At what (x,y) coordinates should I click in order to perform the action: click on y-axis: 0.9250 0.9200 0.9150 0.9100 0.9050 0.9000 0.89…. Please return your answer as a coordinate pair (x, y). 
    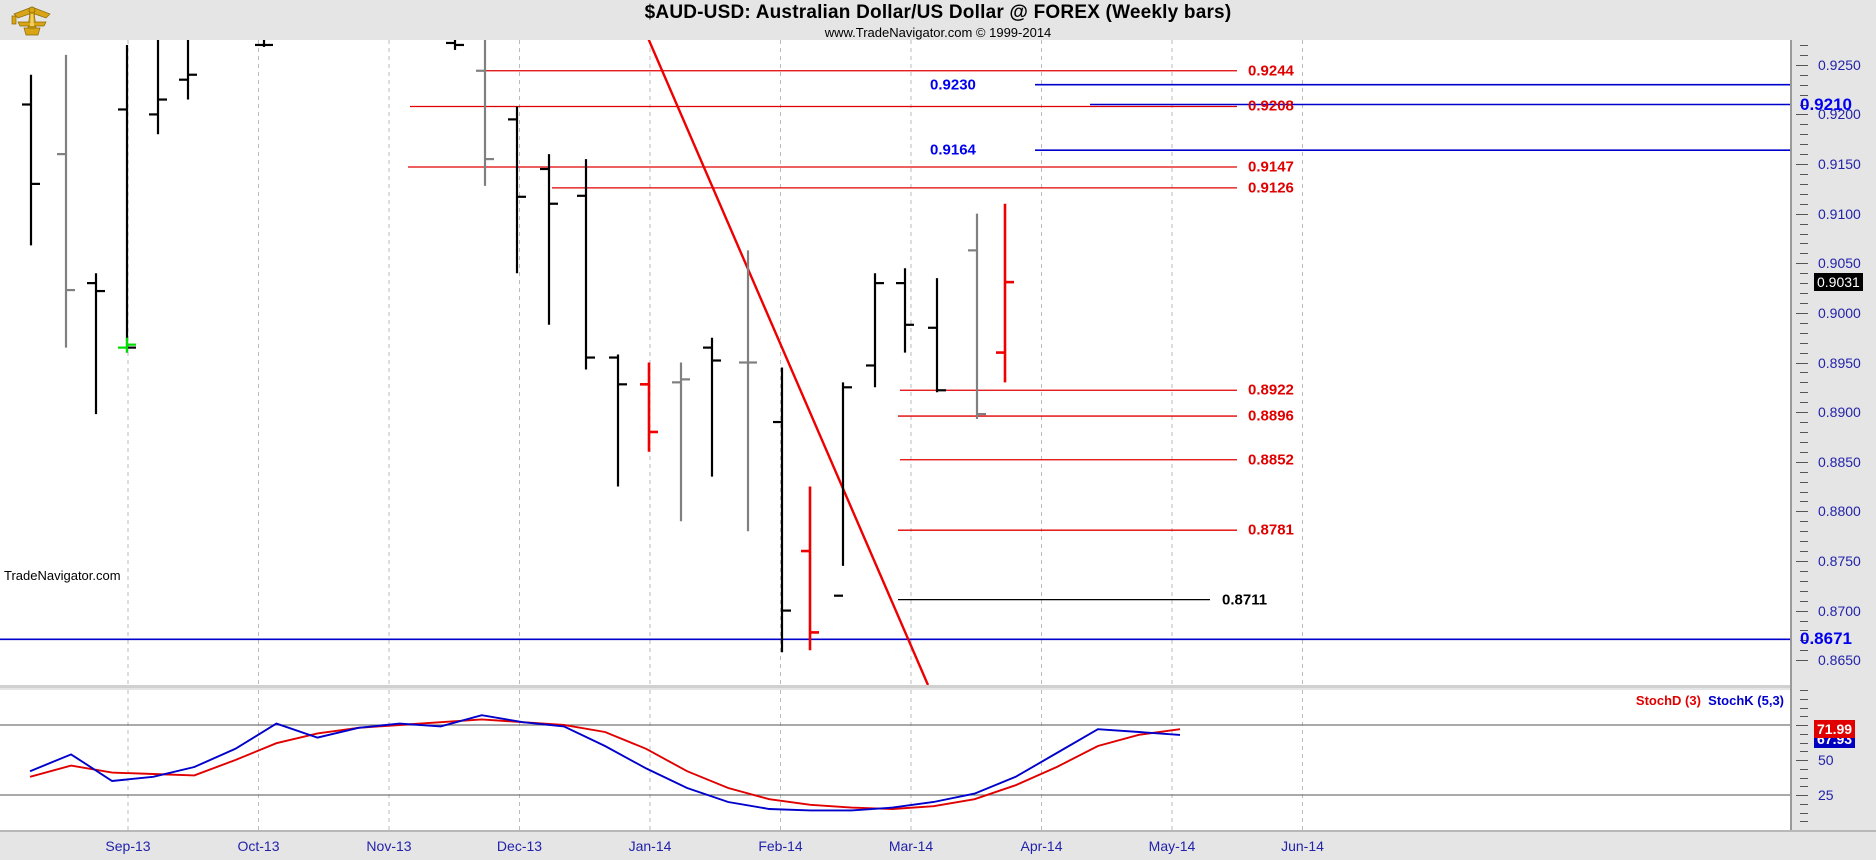
    Looking at the image, I should click on (1833, 435).